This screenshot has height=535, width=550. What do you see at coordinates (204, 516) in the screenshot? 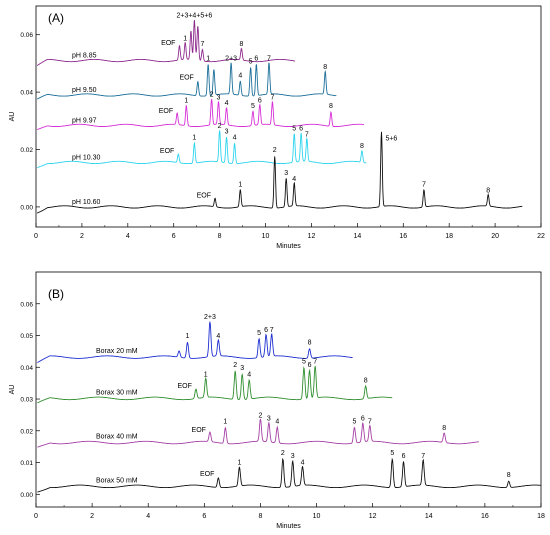
I see `x-tick-label: 6` at bounding box center [204, 516].